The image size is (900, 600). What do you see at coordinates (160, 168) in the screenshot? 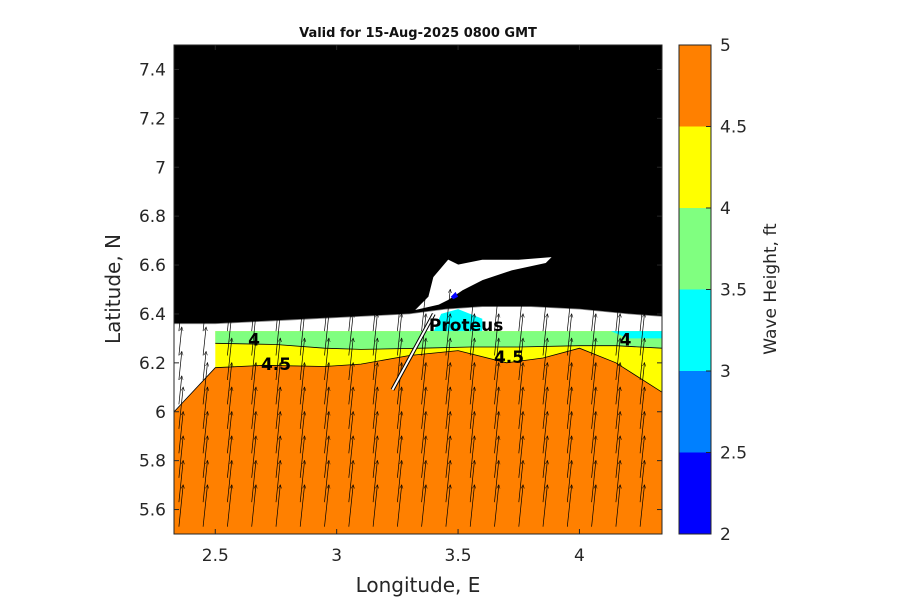
I see `y-tick-label: 7` at bounding box center [160, 168].